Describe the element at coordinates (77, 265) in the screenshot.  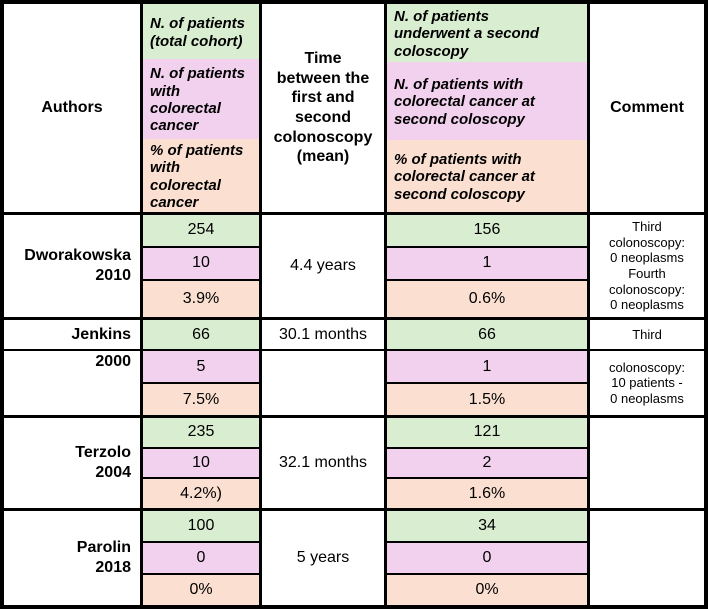
I see `dworakowska-author-label: Dworakowska 2010` at that location.